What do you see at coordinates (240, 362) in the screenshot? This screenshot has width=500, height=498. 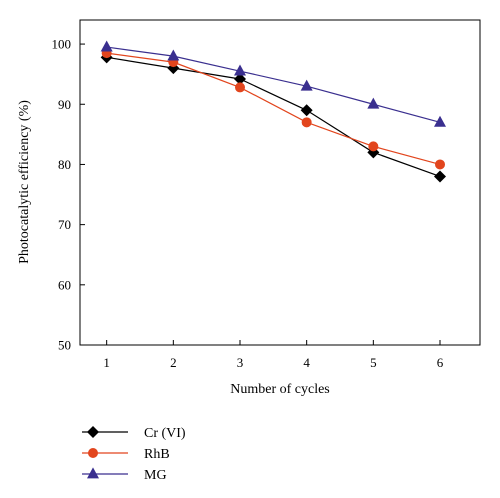 I see `x-tick-label: 3` at bounding box center [240, 362].